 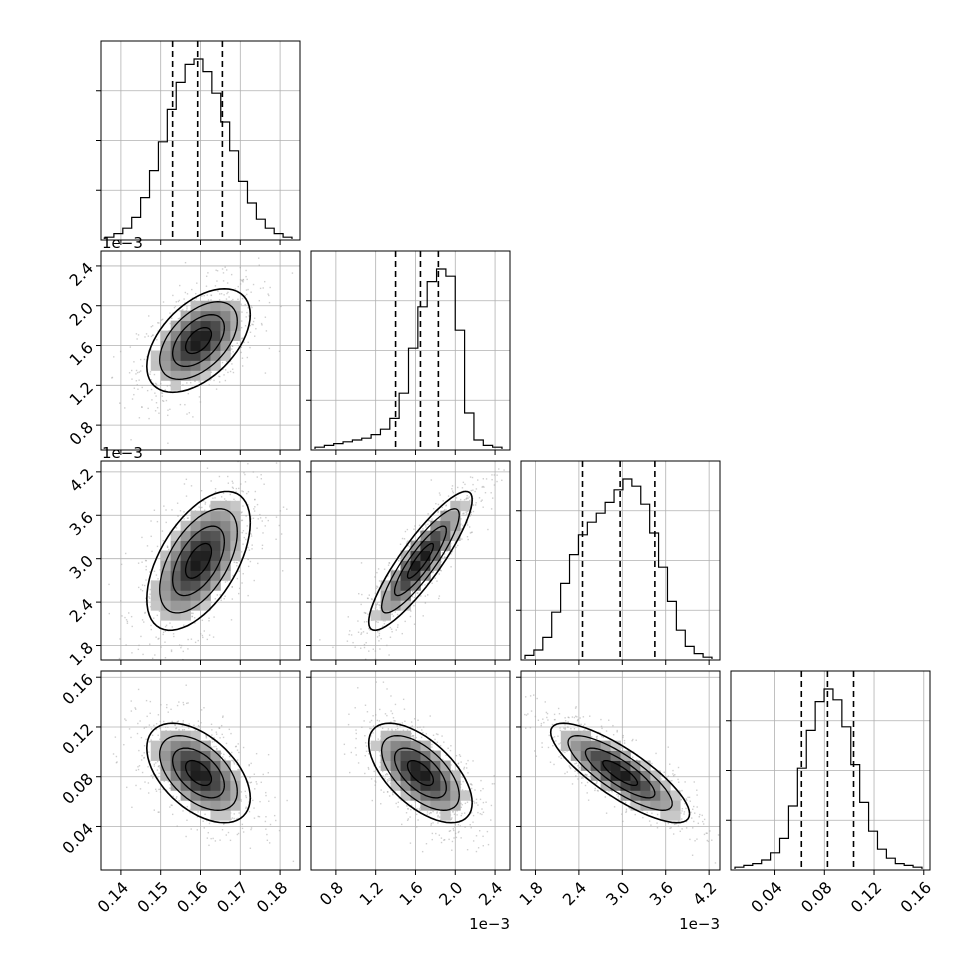 I want to click on density-layer, so click(x=412, y=564).